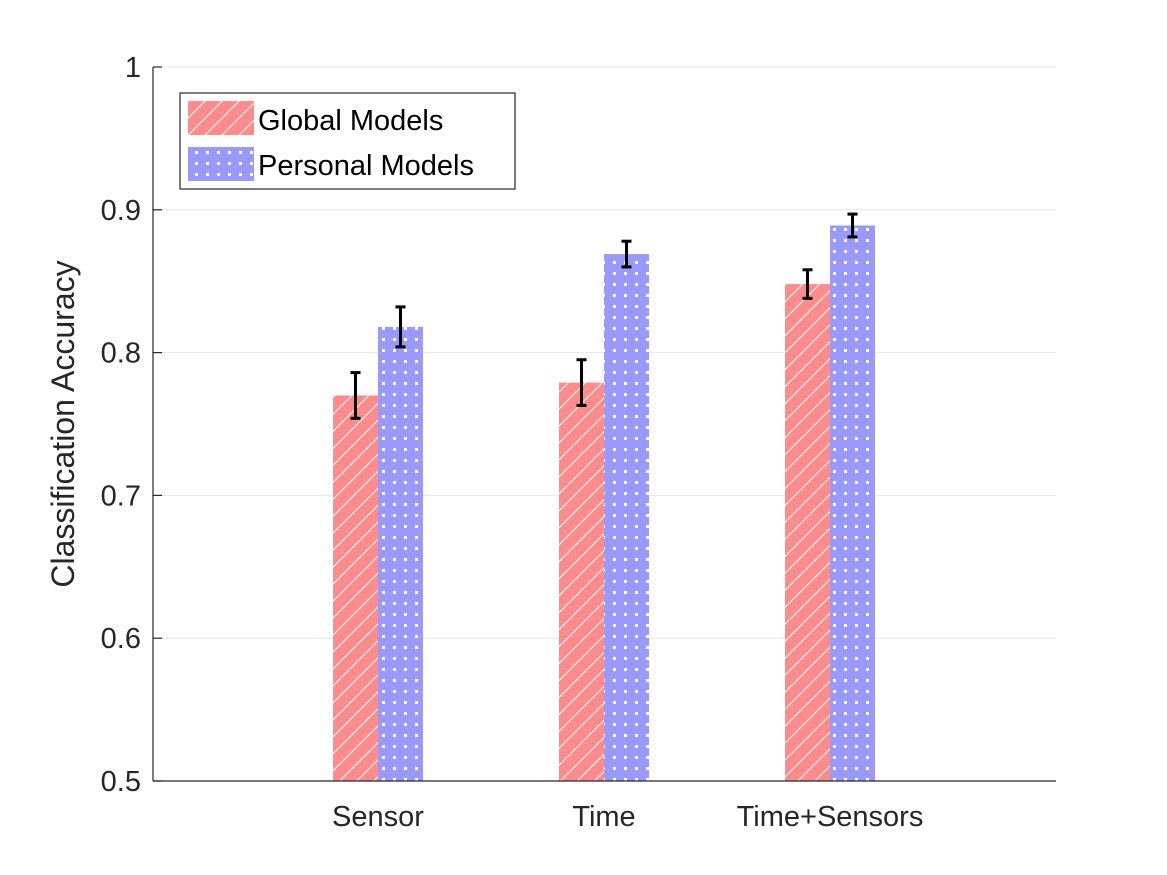 This screenshot has height=875, width=1167. What do you see at coordinates (603, 817) in the screenshot?
I see `x-tick-label: Time` at bounding box center [603, 817].